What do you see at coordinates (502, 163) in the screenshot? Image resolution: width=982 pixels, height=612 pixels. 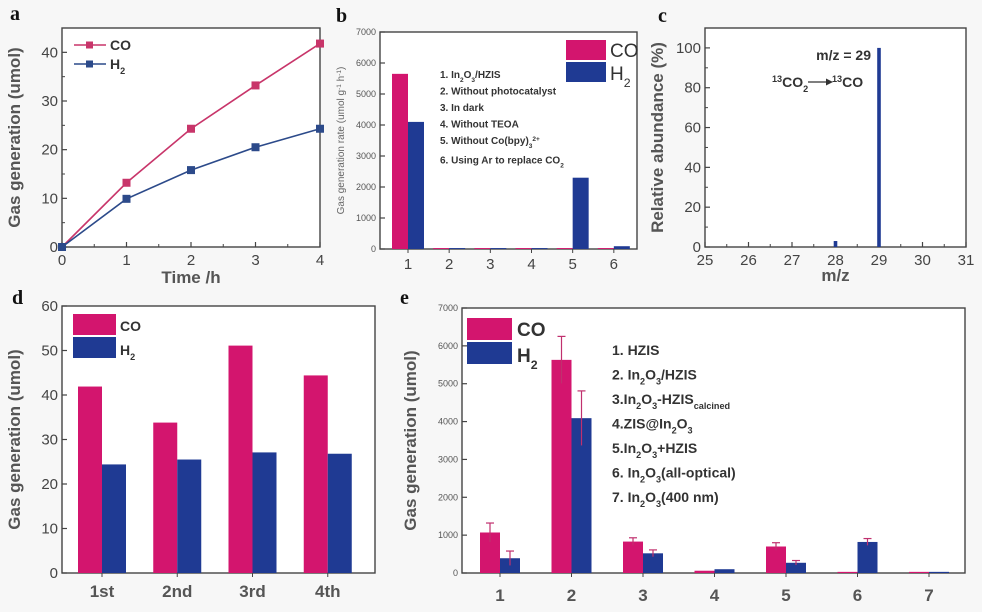 I see `annotation-item: 6. Using Ar to replace CO2` at bounding box center [502, 163].